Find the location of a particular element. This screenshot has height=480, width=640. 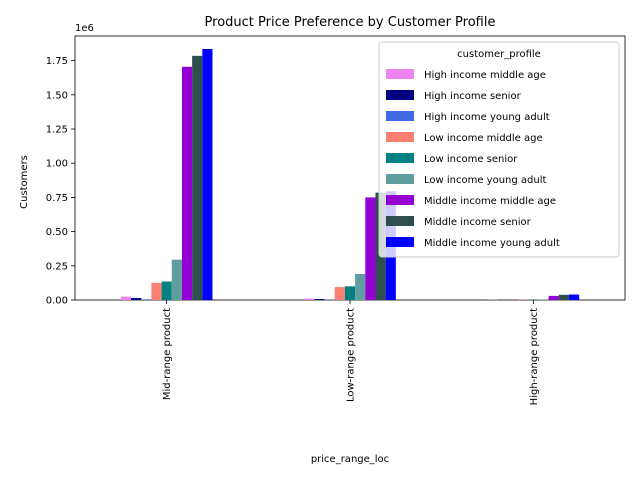

x-tick-label: Low-range product is located at coordinates (351, 355).